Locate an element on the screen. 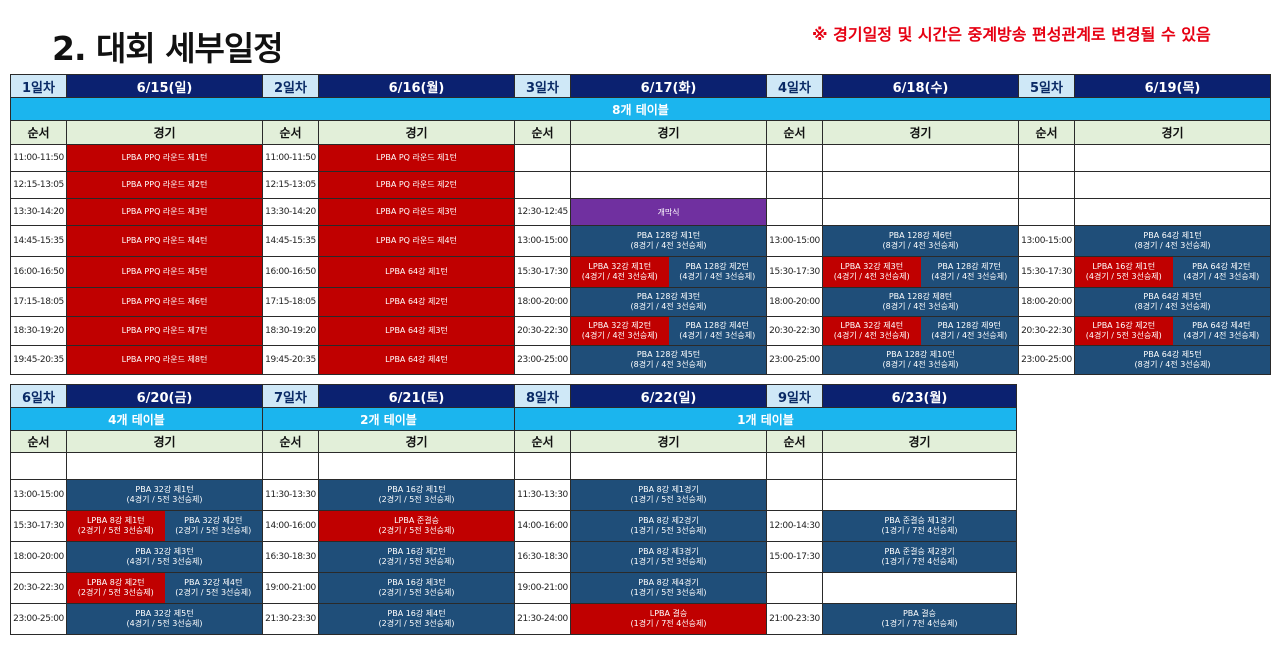 The width and height of the screenshot is (1277, 656). time-slot: 12:15-13:05 is located at coordinates (38, 185).